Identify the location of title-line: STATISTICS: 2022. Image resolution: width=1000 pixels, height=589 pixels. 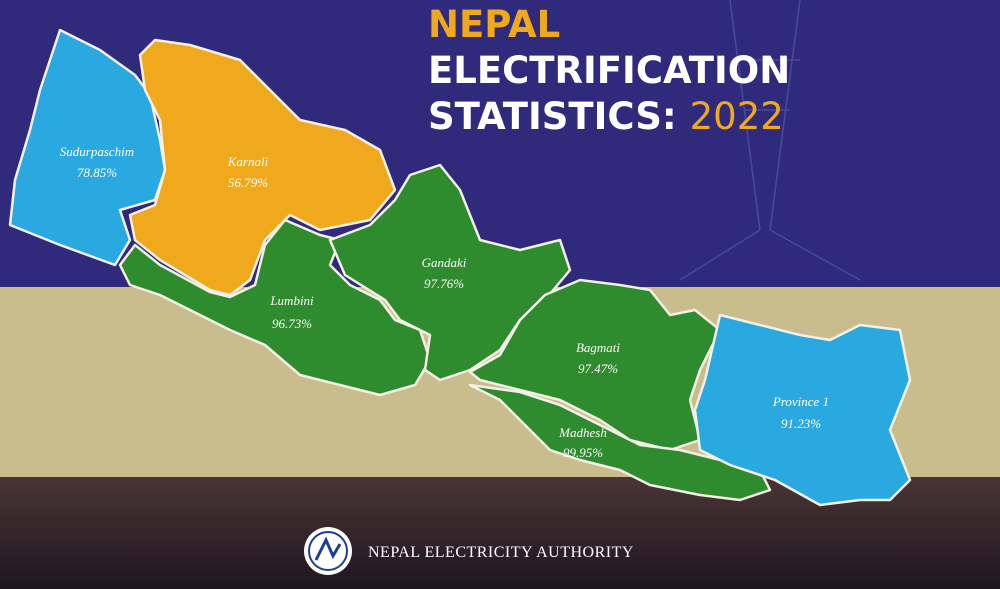
(606, 116).